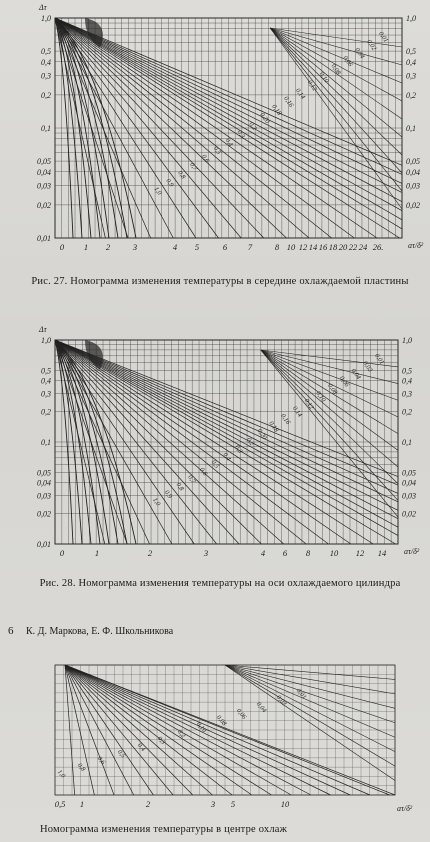 Image resolution: width=430 pixels, height=842 pixels. What do you see at coordinates (336, 70) in the screenshot?
I see `curve-label: 0,08` at bounding box center [336, 70].